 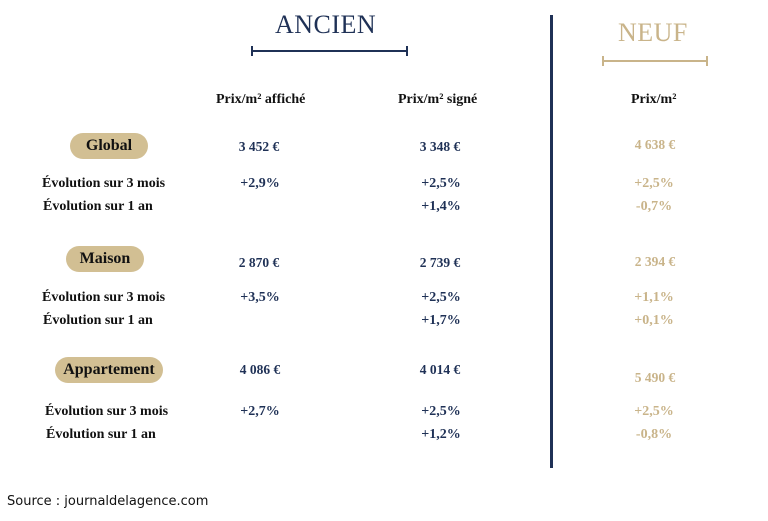 What do you see at coordinates (101, 434) in the screenshot?
I see `appartement-evo1-label: Évolution sur 1 an` at bounding box center [101, 434].